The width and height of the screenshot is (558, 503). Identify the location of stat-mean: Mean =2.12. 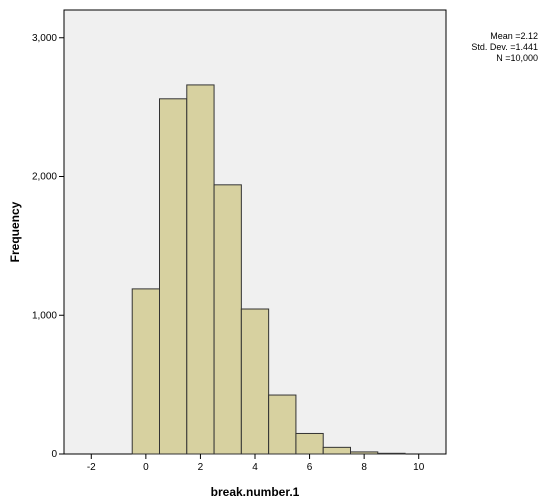
(514, 36).